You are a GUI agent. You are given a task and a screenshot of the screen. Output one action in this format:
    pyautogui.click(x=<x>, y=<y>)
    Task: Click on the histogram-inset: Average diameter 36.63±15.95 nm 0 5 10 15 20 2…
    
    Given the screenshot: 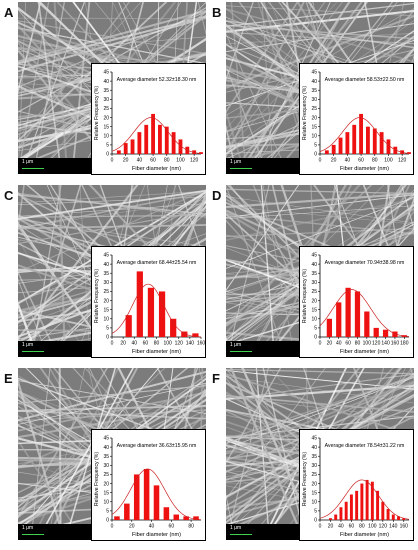 What is the action you would take?
    pyautogui.click(x=148, y=485)
    